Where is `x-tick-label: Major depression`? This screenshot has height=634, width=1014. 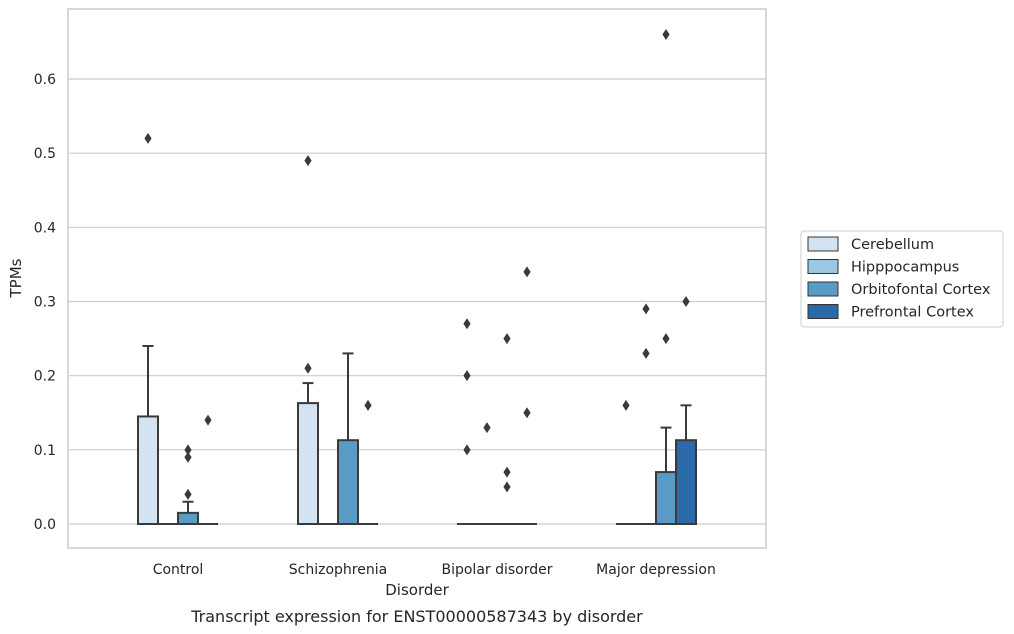 x-tick-label: Major depression is located at coordinates (656, 570).